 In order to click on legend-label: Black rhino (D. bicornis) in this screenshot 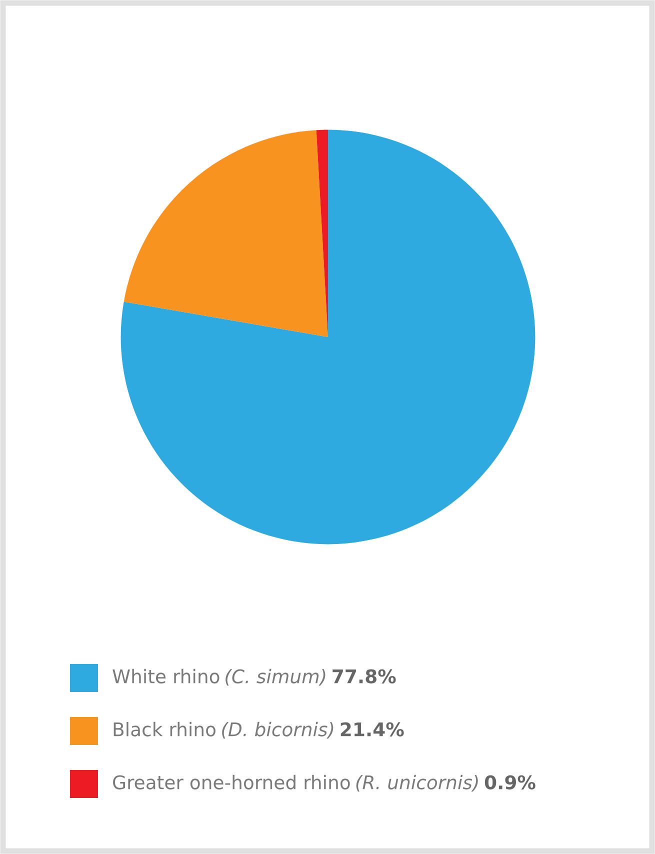, I will do `click(224, 730)`.